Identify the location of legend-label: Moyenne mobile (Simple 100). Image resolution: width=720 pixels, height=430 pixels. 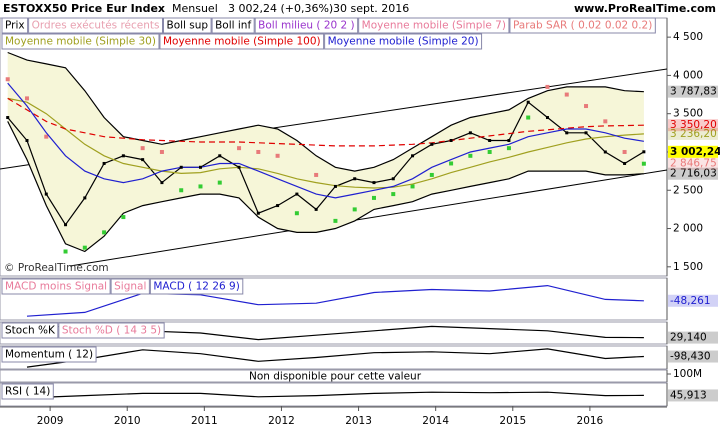
(242, 42).